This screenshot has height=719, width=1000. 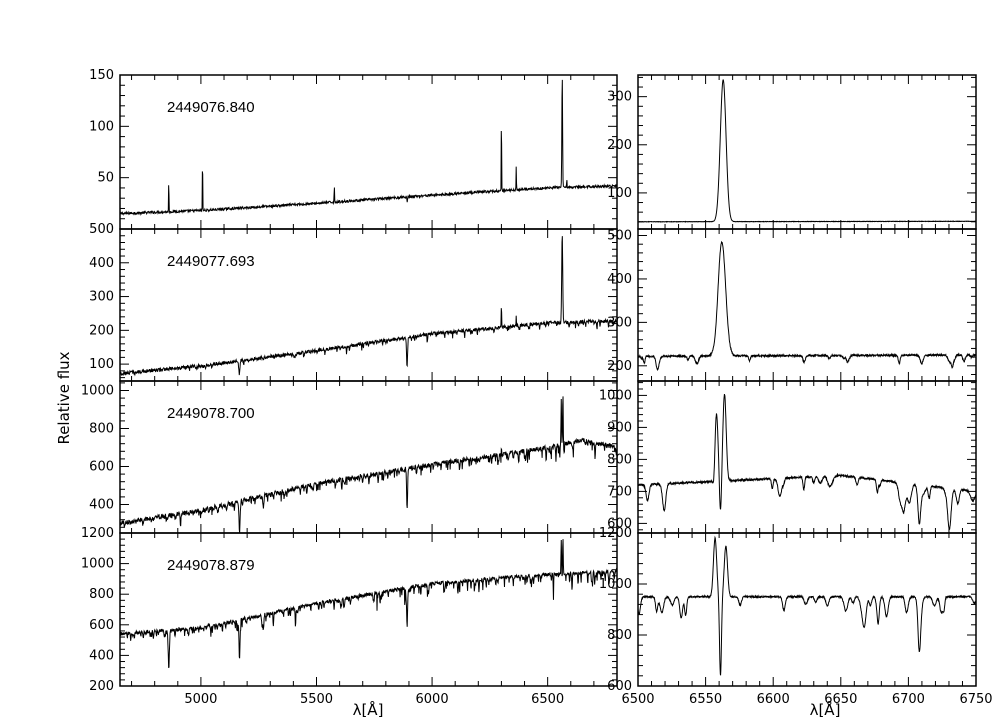 I want to click on x-tick-label-zoom-4: 6700, so click(x=908, y=699).